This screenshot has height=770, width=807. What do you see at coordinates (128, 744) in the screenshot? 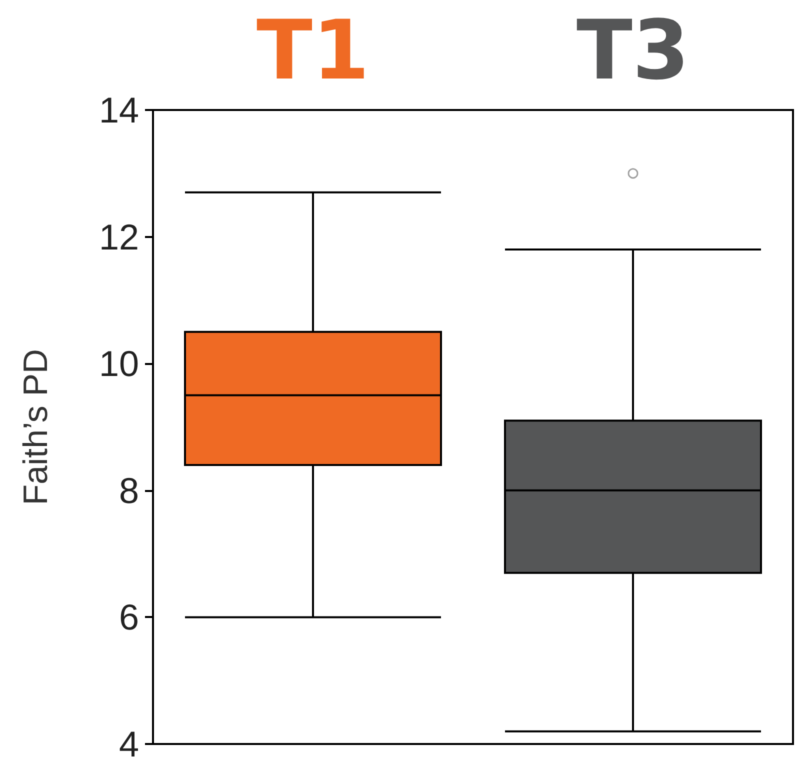
I see `y-tick-label: 4` at bounding box center [128, 744].